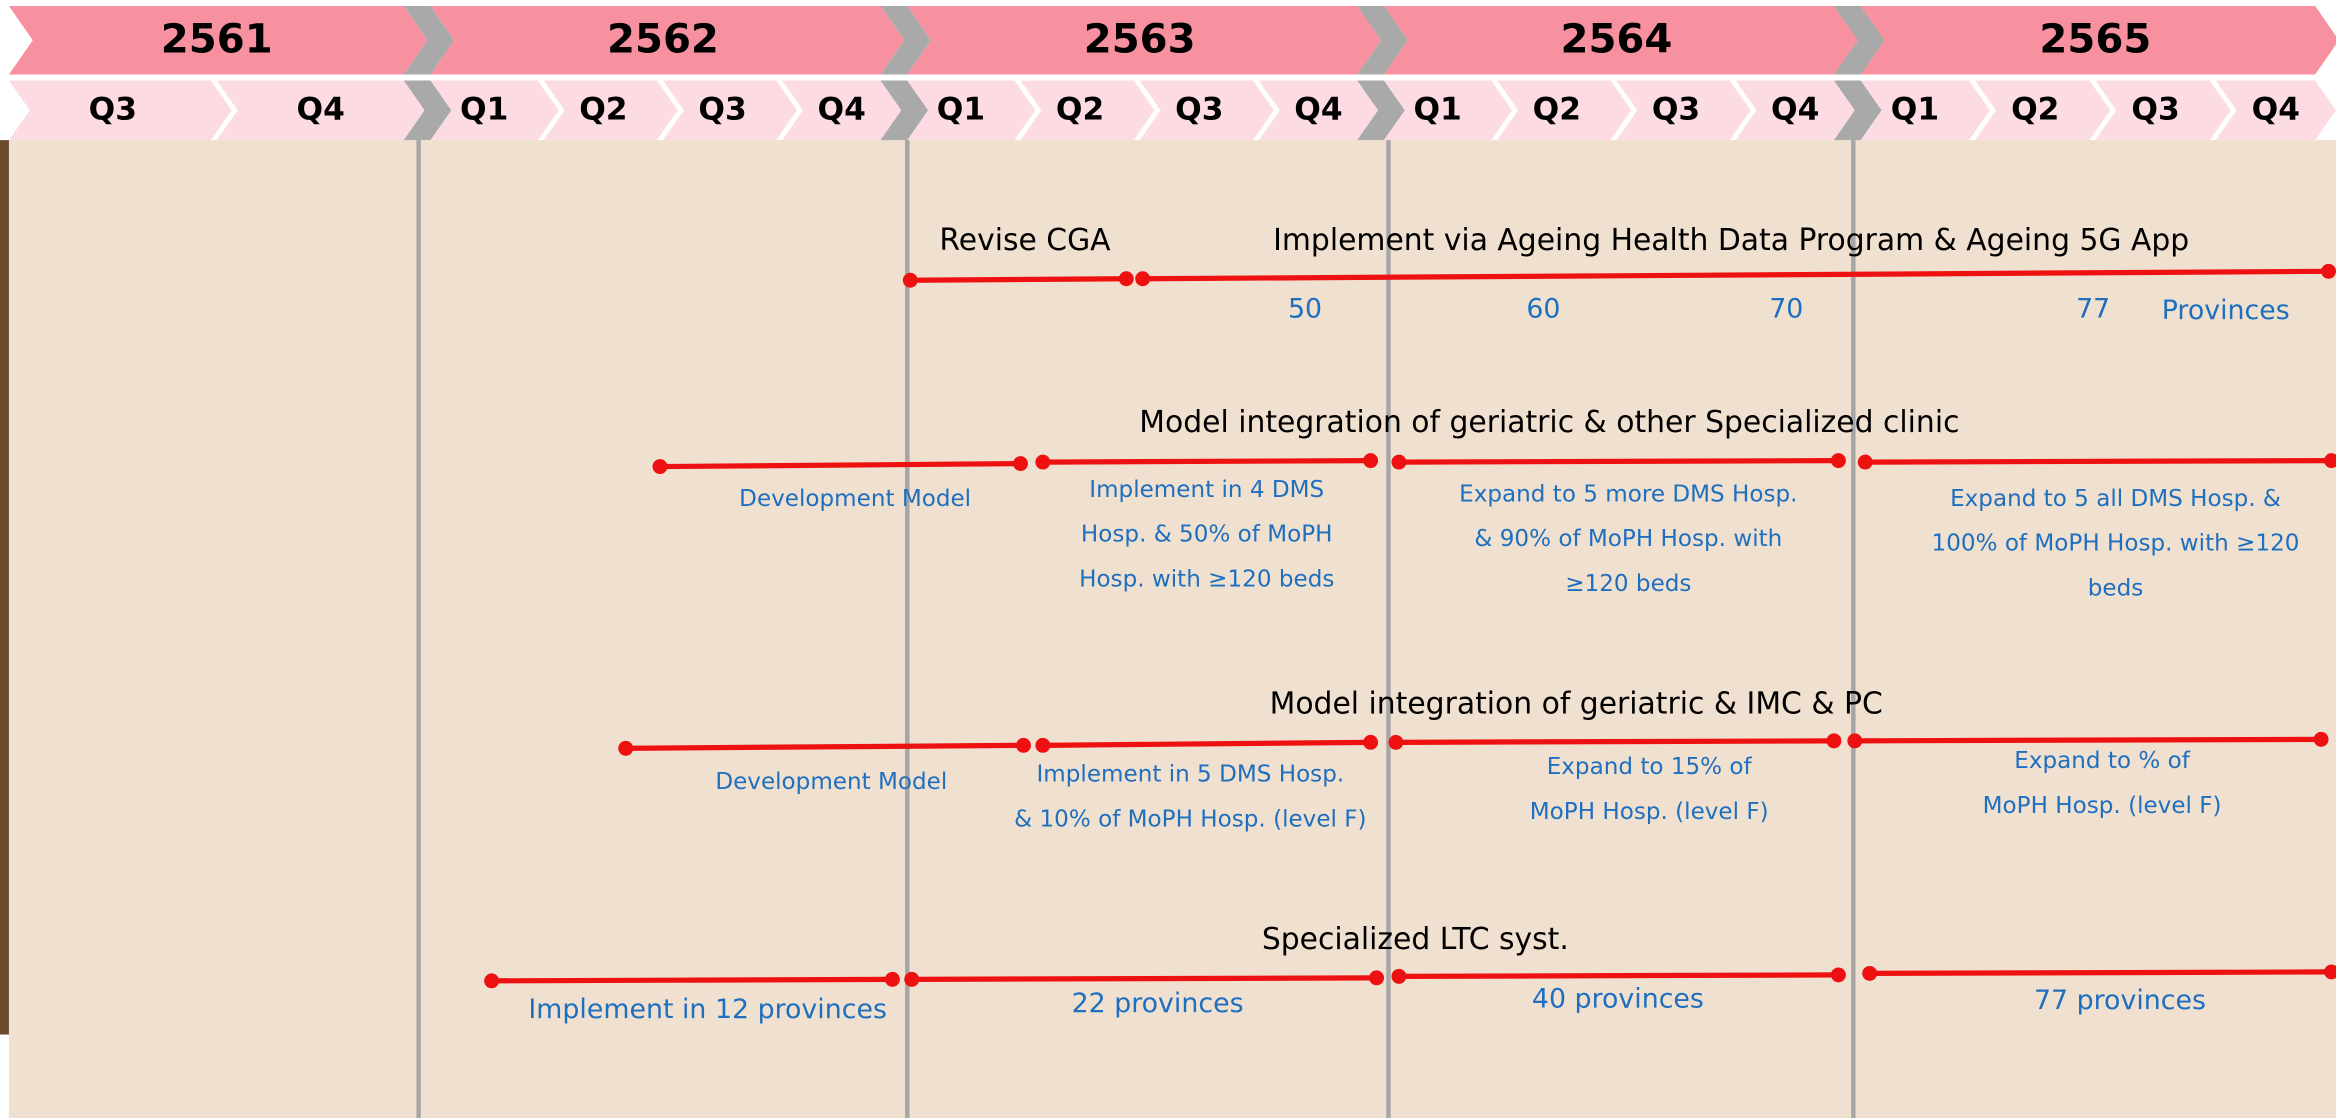 This screenshot has height=1118, width=2336. I want to click on segment-label: & 90% of MoPH Hosp. with, so click(1628, 539).